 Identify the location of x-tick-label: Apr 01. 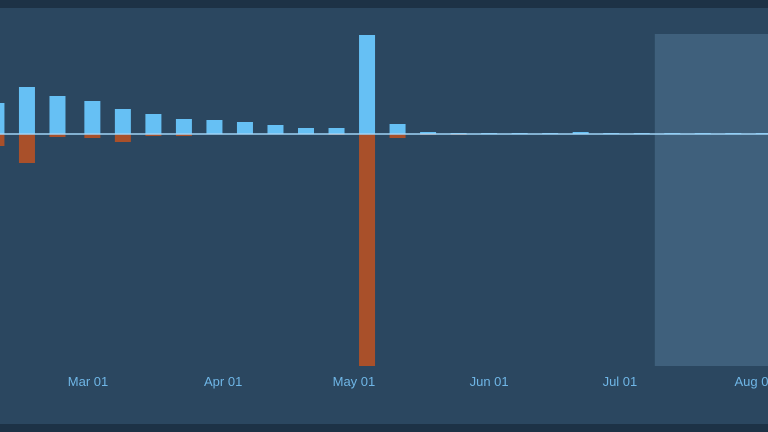
(223, 381).